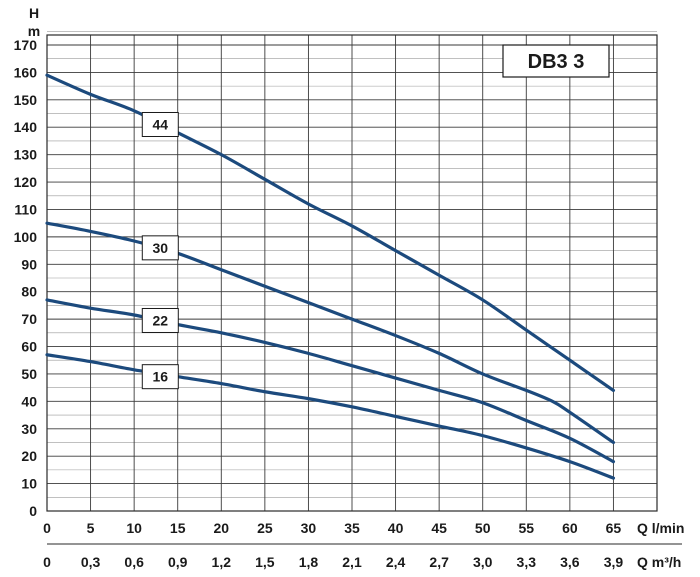 The height and width of the screenshot is (577, 700). Describe the element at coordinates (34, 31) in the screenshot. I see `y-axis-label-unit: m` at that location.